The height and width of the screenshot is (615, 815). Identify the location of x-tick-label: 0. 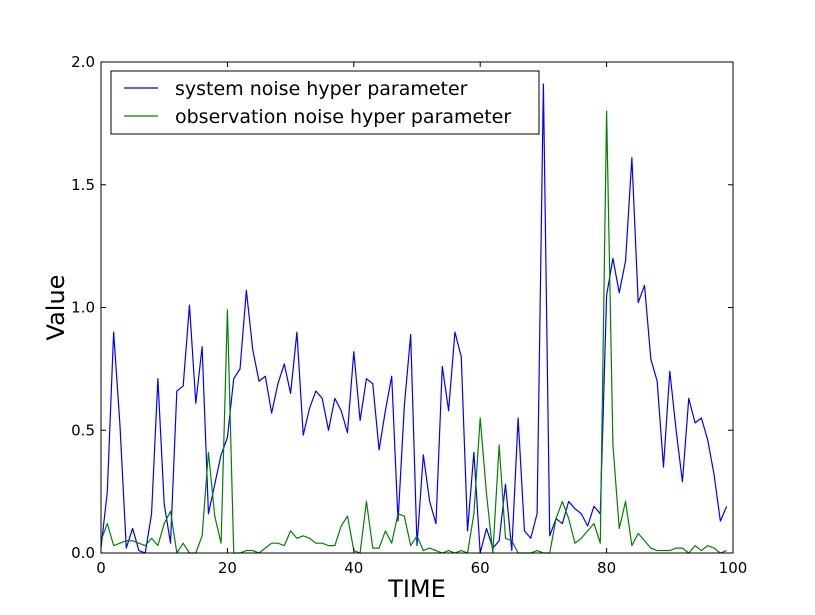
(101, 568).